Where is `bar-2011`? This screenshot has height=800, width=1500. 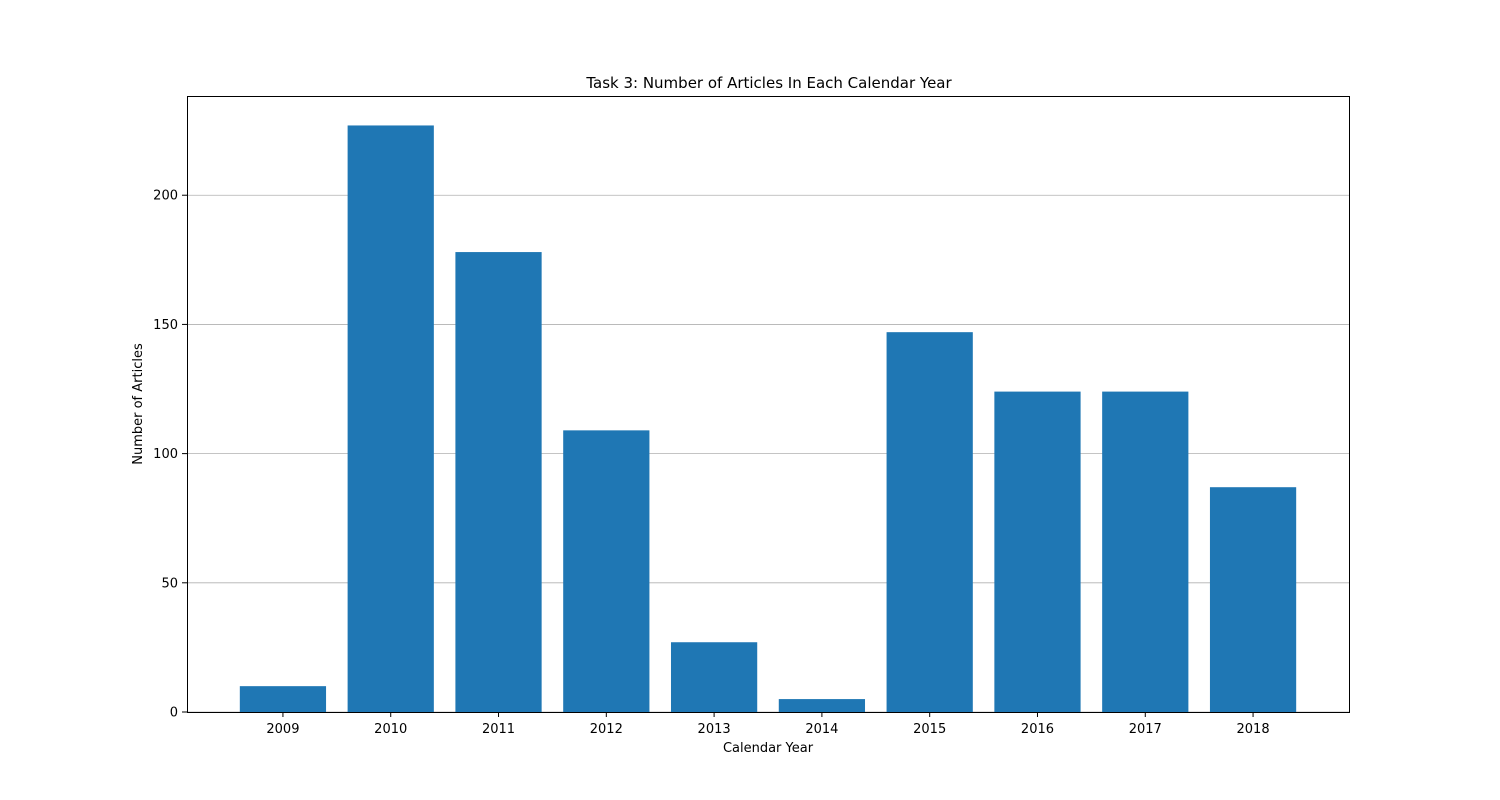 bar-2011 is located at coordinates (498, 482).